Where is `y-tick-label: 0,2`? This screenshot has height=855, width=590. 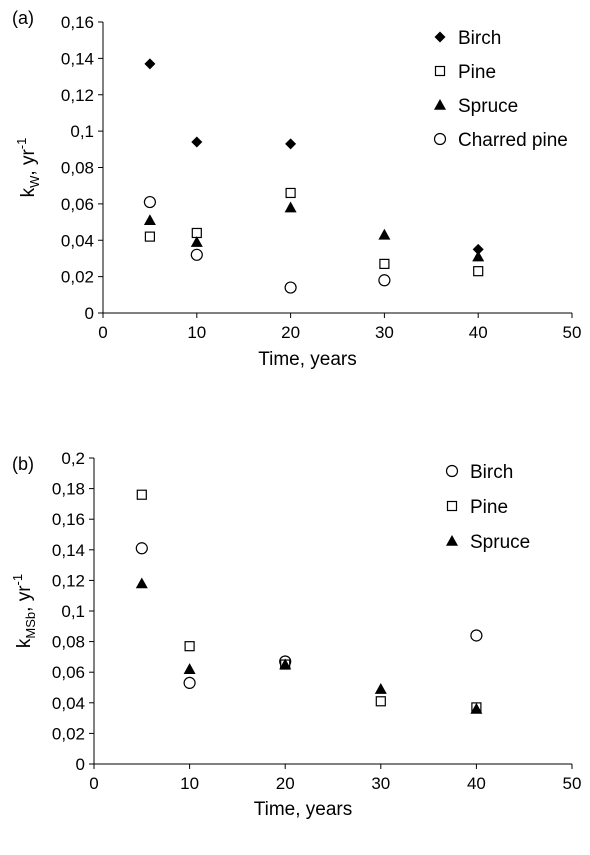 y-tick-label: 0,2 is located at coordinates (73, 458).